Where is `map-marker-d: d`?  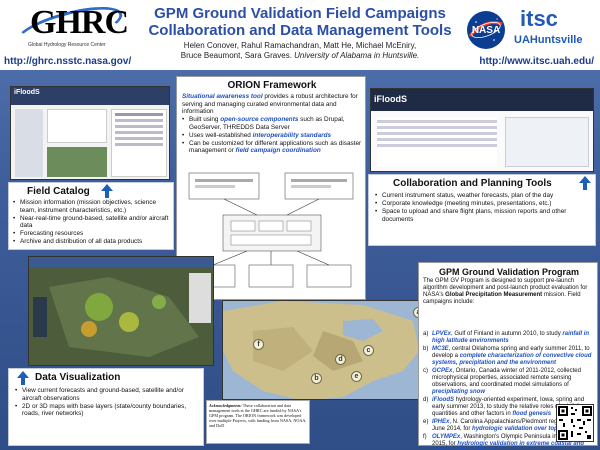
map-marker-d: d is located at coordinates (340, 359).